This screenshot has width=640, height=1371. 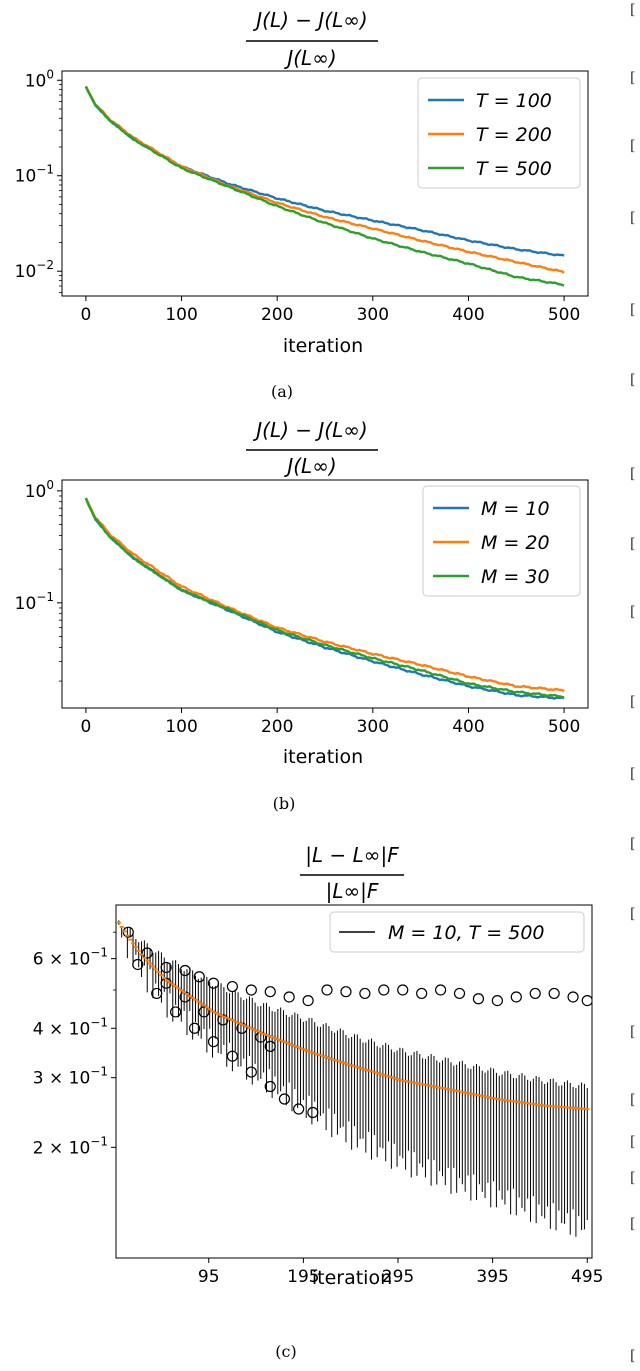 What do you see at coordinates (209, 1277) in the screenshot?
I see `panel-c-xtick-label: 95` at bounding box center [209, 1277].